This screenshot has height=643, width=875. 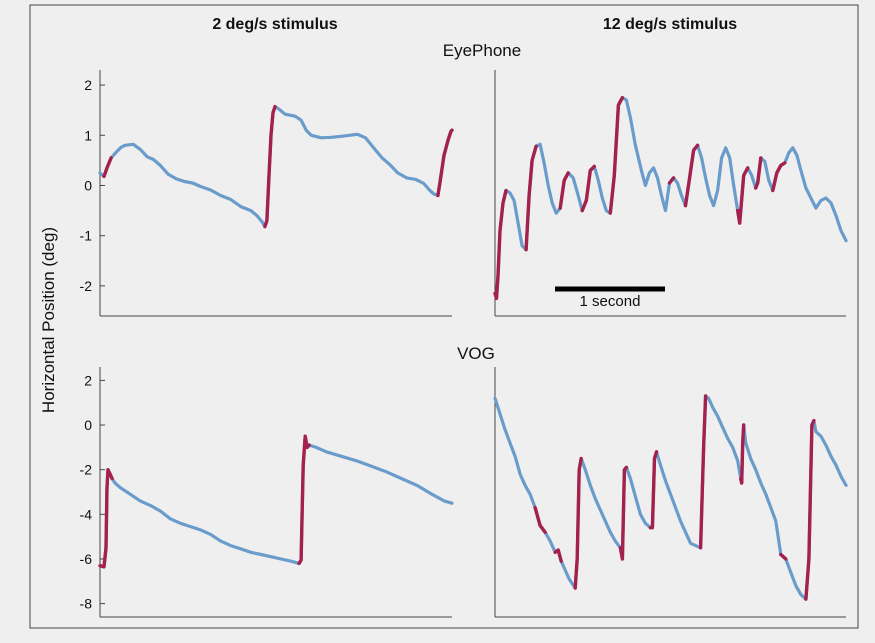 I want to click on y-axis-label: Horizontal Position (deg), so click(x=48, y=320).